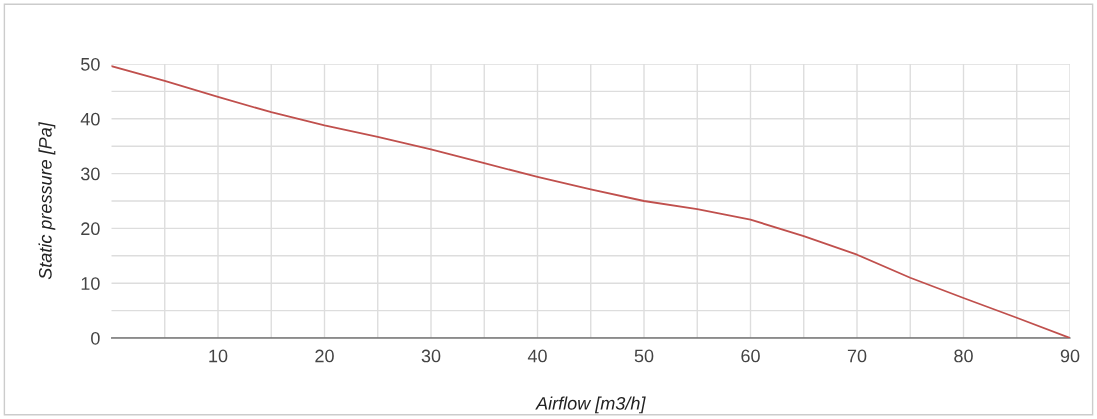 This screenshot has height=419, width=1097. Describe the element at coordinates (90, 119) in the screenshot. I see `y-tick-label: 40` at that location.